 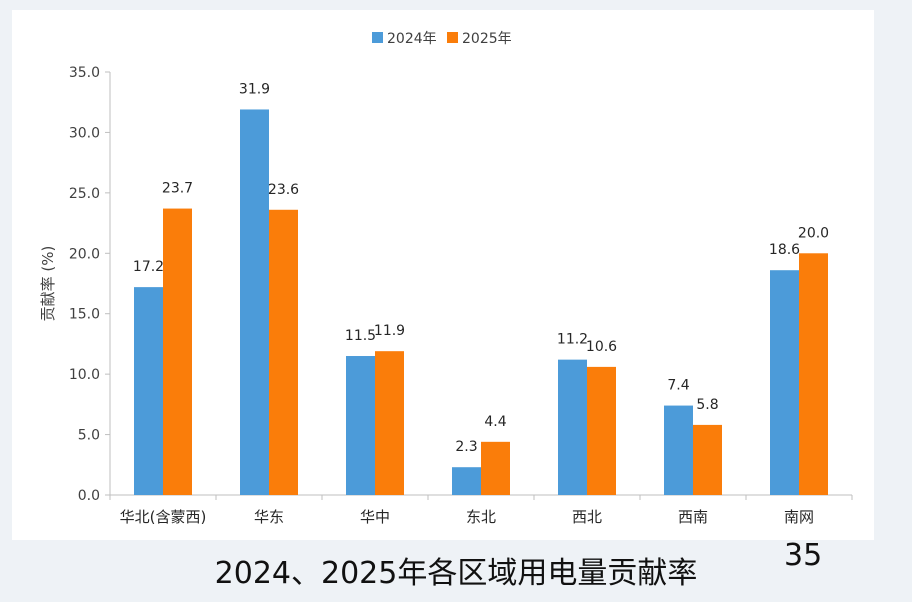 I want to click on y-tick-label: 30.0, so click(x=84, y=133).